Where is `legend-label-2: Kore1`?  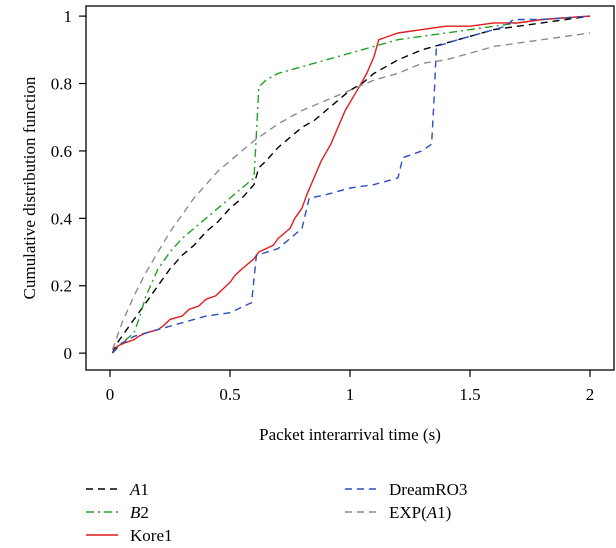
legend-label-2: Kore1 is located at coordinates (151, 535).